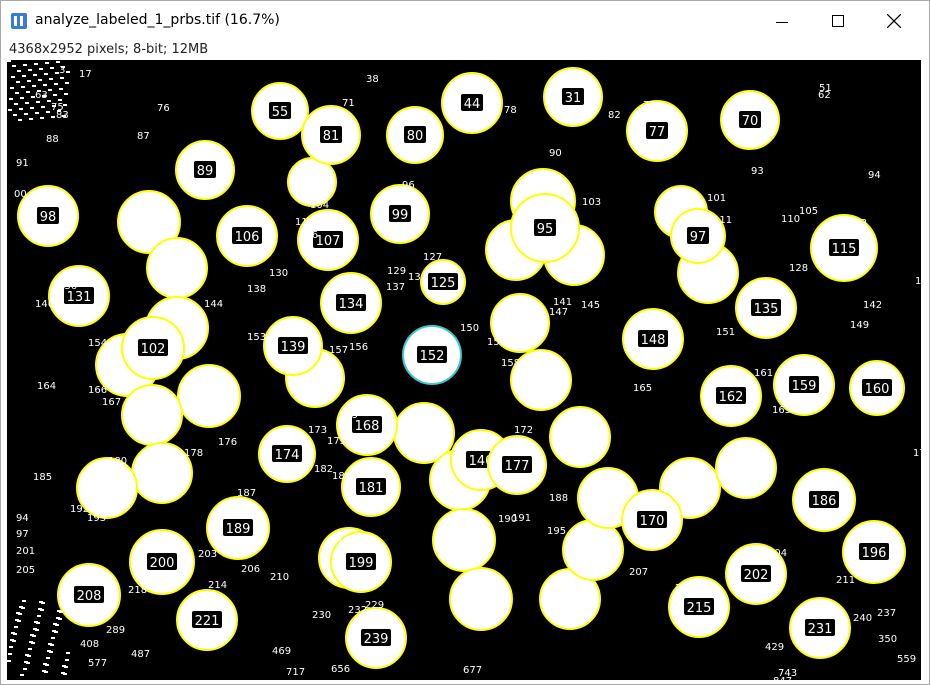 The image size is (930, 685). I want to click on roi-number-label: 847, so click(782, 678).